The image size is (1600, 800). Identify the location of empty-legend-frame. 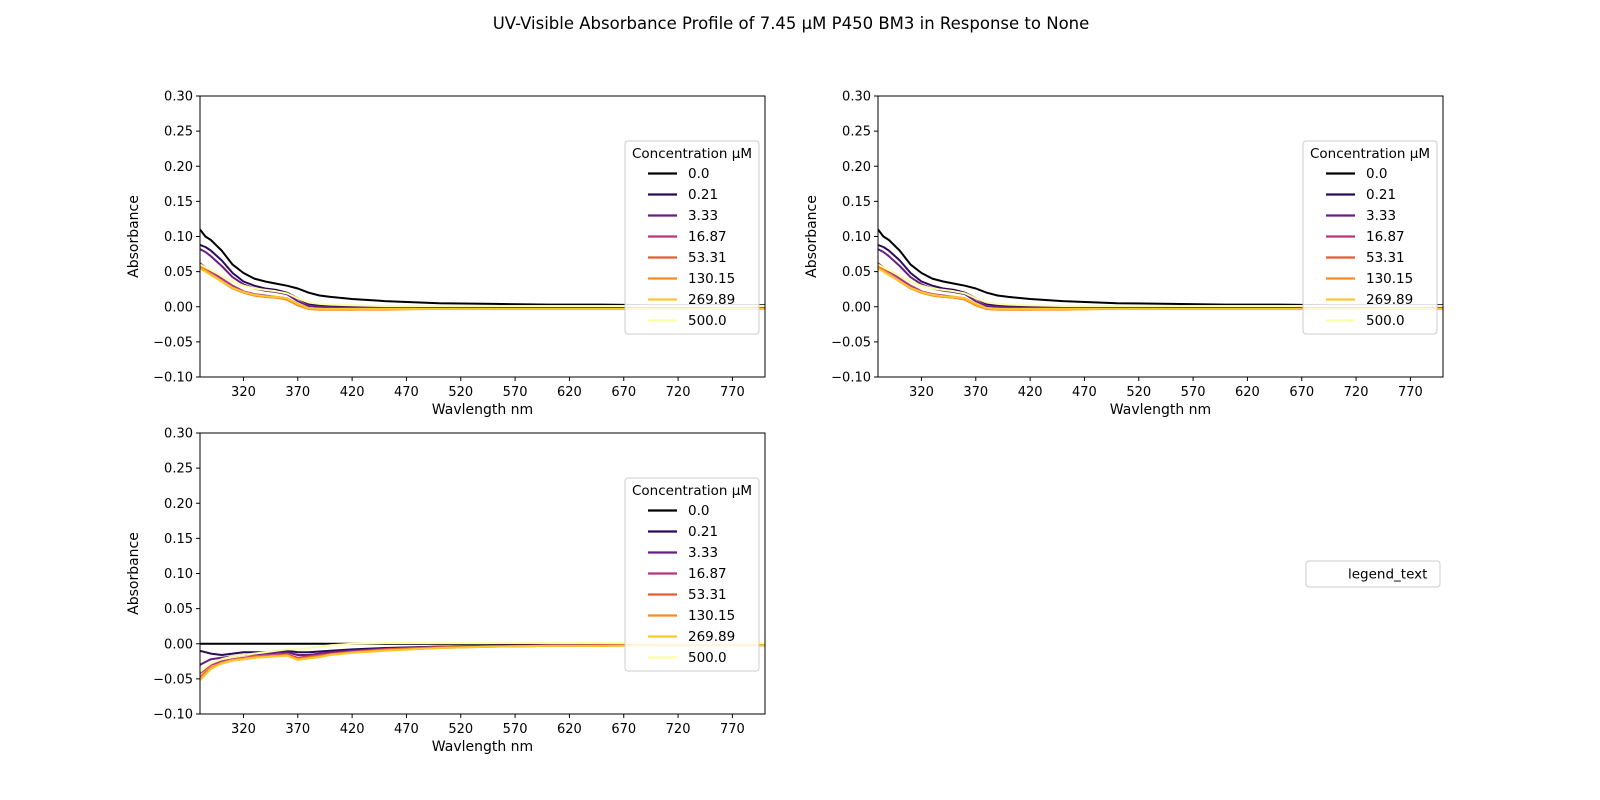
(1373, 574).